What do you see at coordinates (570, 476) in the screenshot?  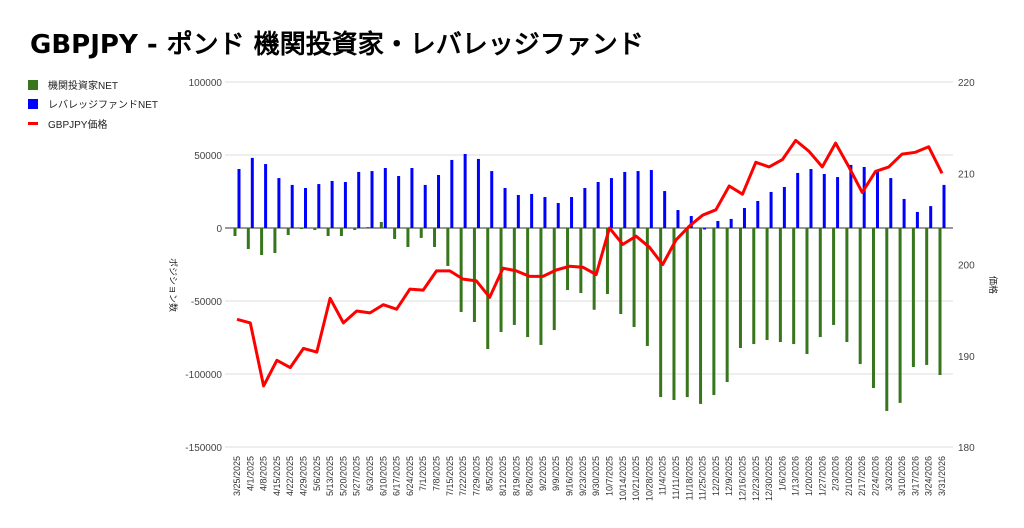 I see `x-tick-label: 9/16/2025` at bounding box center [570, 476].